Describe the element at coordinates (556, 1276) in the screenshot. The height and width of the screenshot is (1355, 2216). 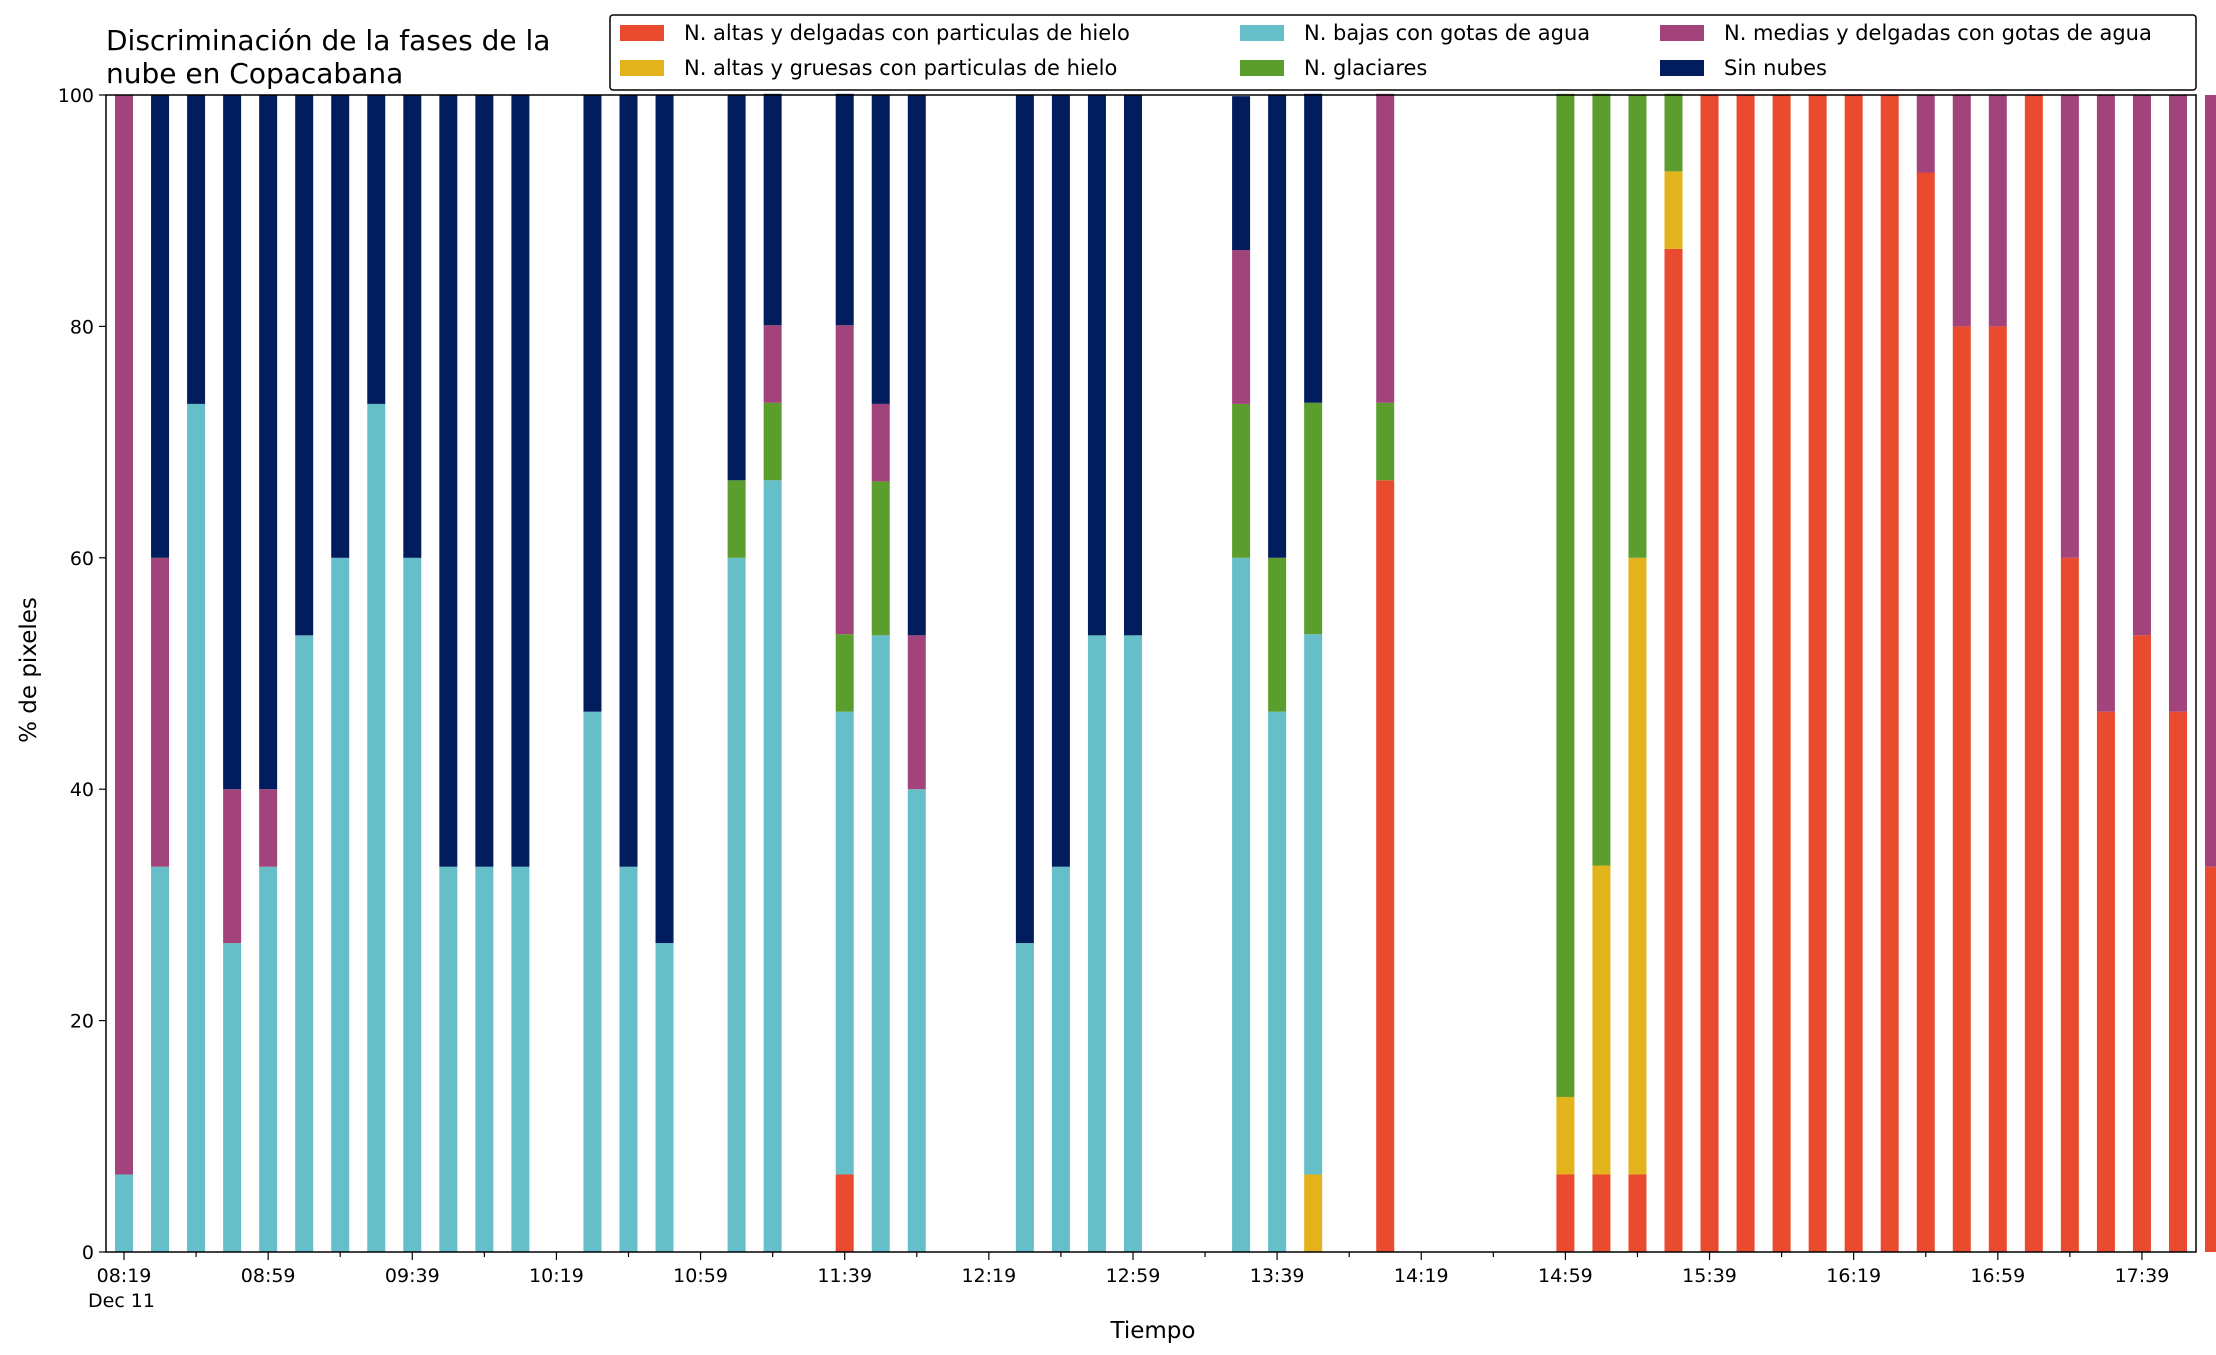
I see `x-tick-label: 10:19` at that location.